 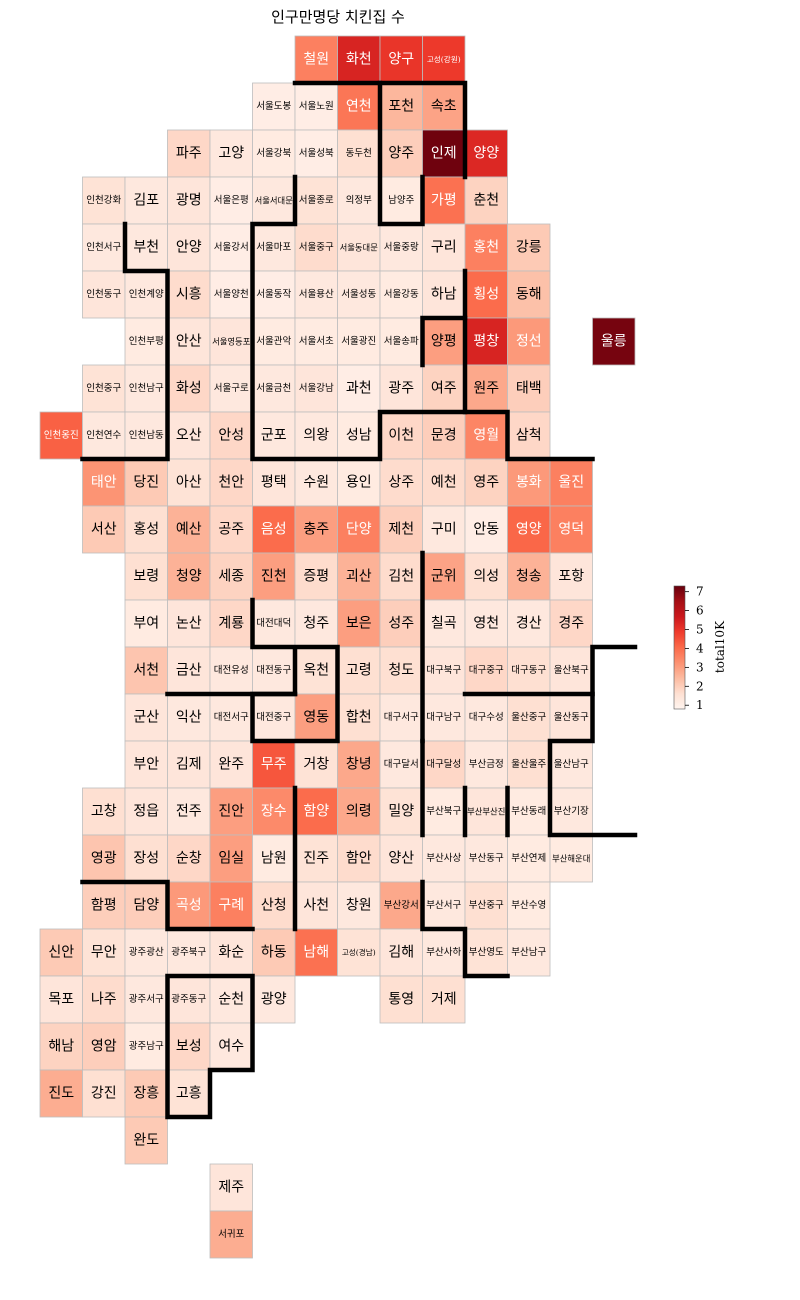 I want to click on cell-label: 곡성, so click(x=189, y=906).